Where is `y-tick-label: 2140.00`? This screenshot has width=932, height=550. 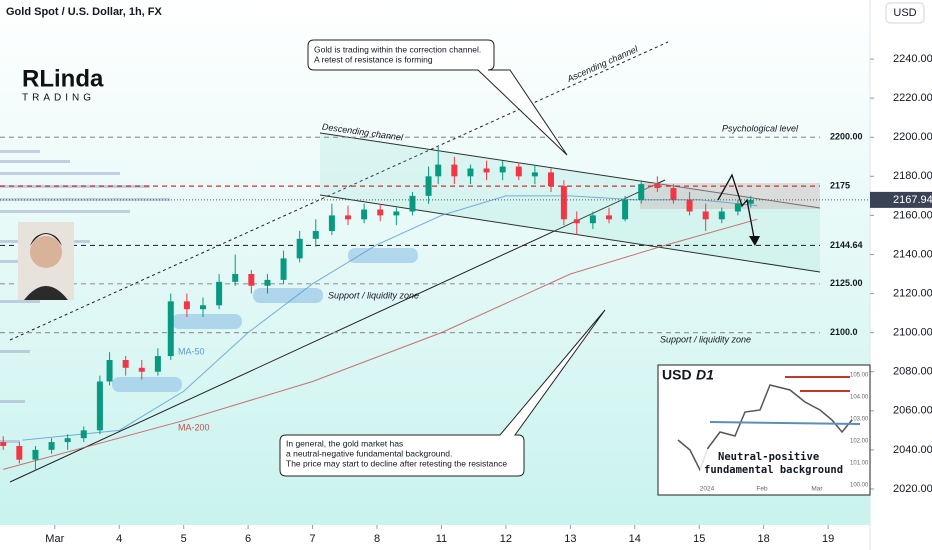 y-tick-label: 2140.00 is located at coordinates (912, 254).